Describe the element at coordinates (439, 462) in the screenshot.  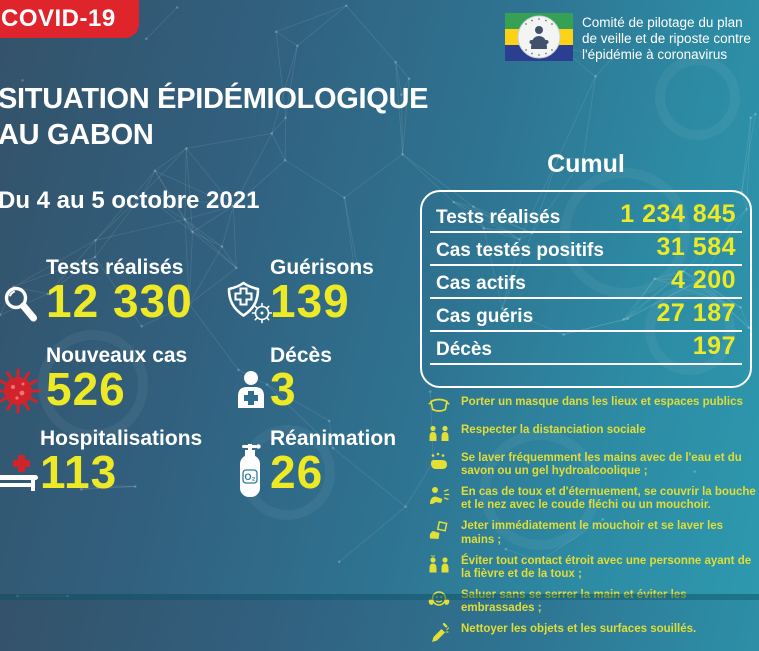
I see `wash-hands-icon` at that location.